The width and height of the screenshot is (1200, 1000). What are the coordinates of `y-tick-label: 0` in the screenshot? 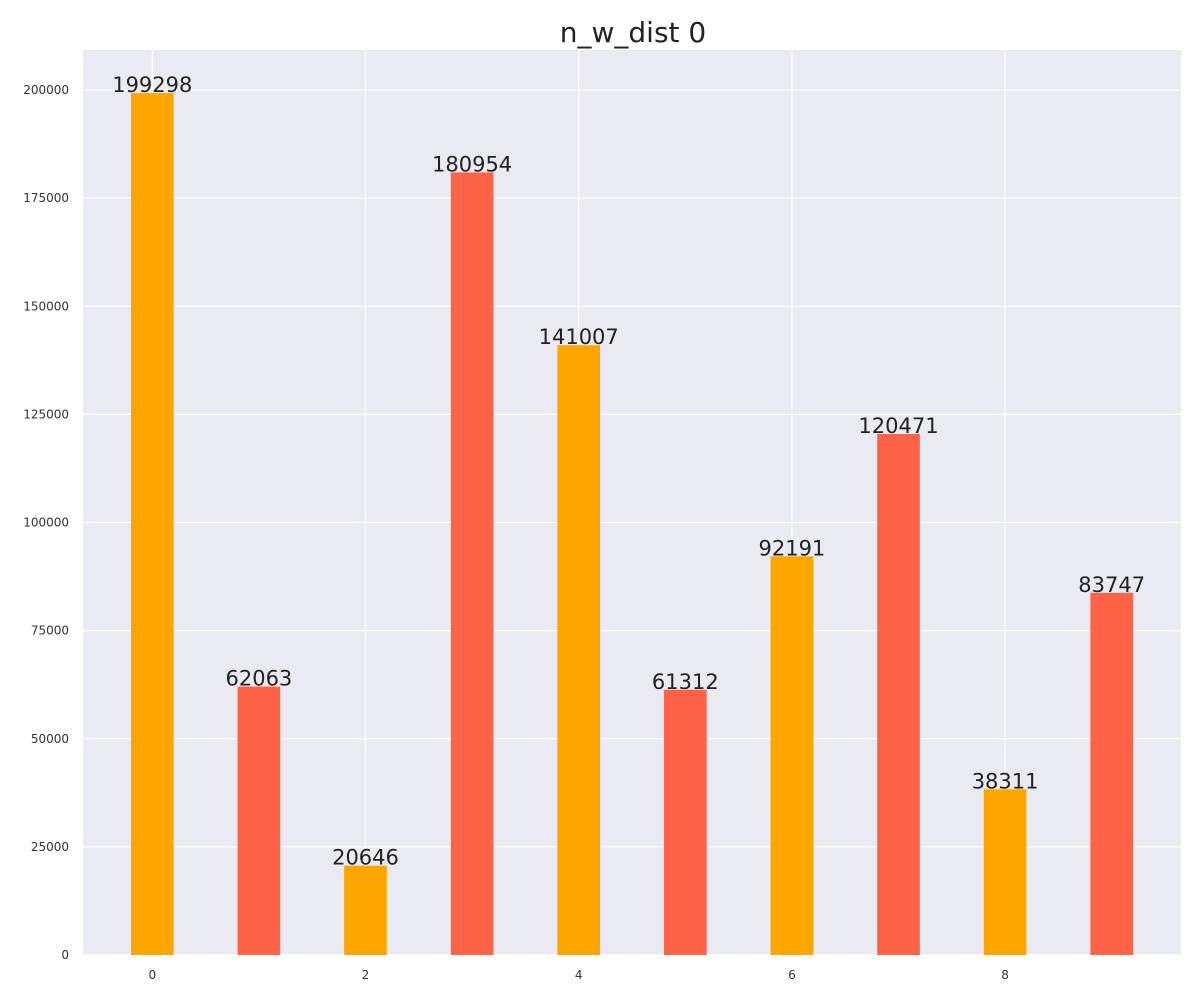 It's located at (65, 955).